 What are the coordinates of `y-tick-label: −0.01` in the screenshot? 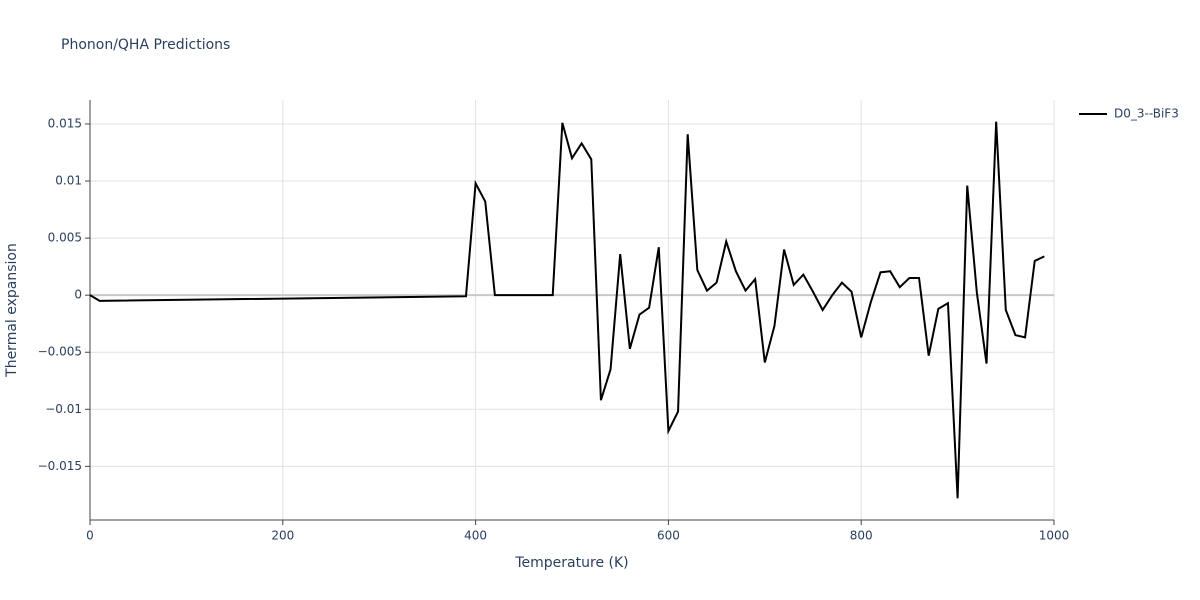 It's located at (63, 409).